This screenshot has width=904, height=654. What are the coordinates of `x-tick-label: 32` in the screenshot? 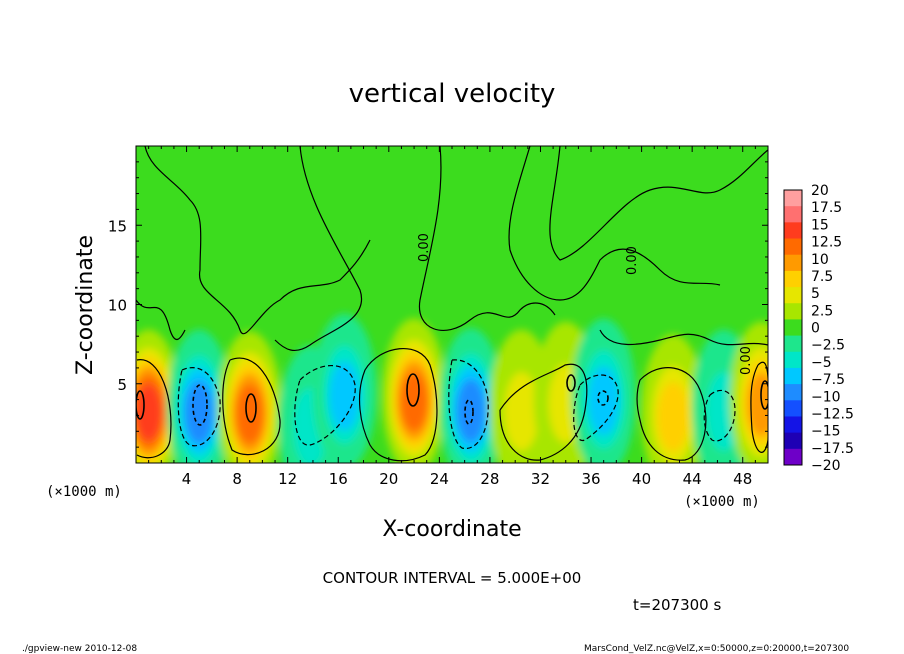 It's located at (540, 479).